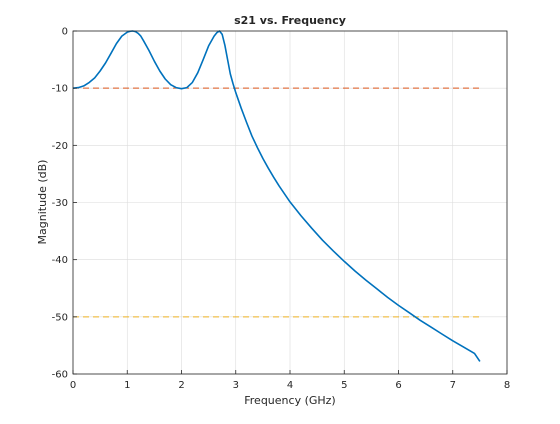 The height and width of the screenshot is (424, 560). Describe the element at coordinates (507, 385) in the screenshot. I see `x-tick-label: 8` at that location.